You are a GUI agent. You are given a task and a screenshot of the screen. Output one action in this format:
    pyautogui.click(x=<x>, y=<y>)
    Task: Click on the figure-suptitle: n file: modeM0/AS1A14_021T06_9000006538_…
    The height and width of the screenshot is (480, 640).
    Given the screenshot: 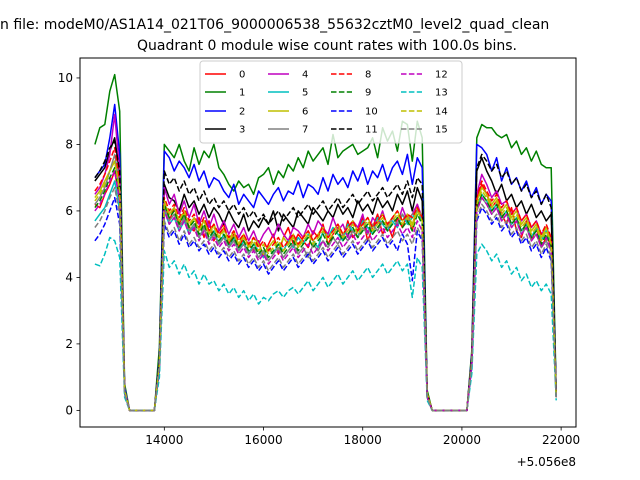 What is the action you would take?
    pyautogui.click(x=274, y=25)
    